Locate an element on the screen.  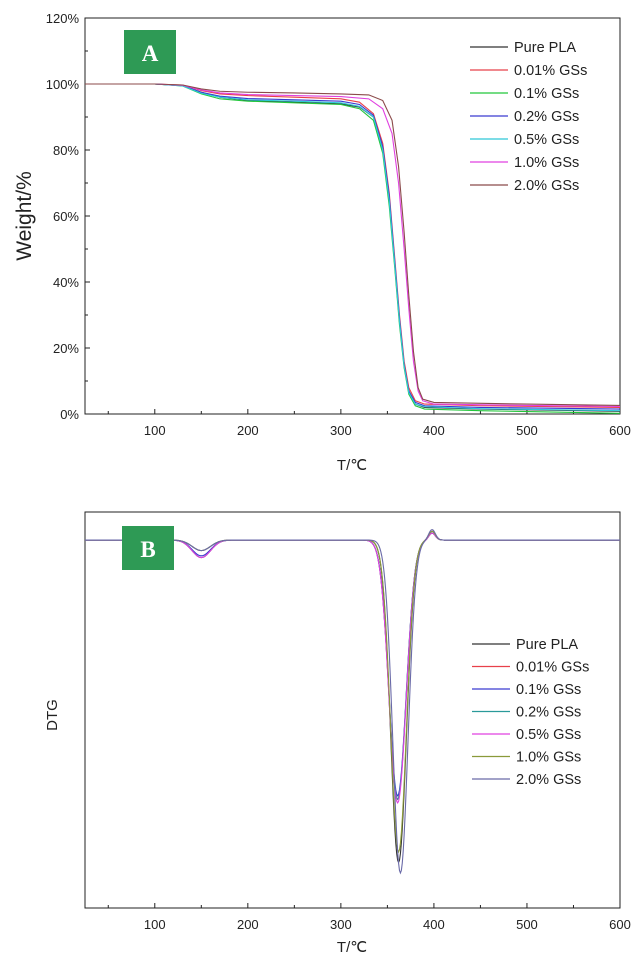
y-tick-label: 120% is located at coordinates (63, 18).